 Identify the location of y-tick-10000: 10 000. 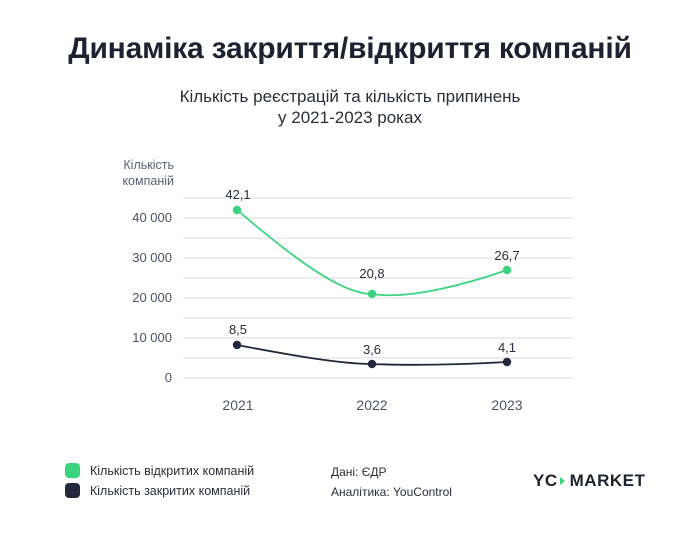
(152, 337).